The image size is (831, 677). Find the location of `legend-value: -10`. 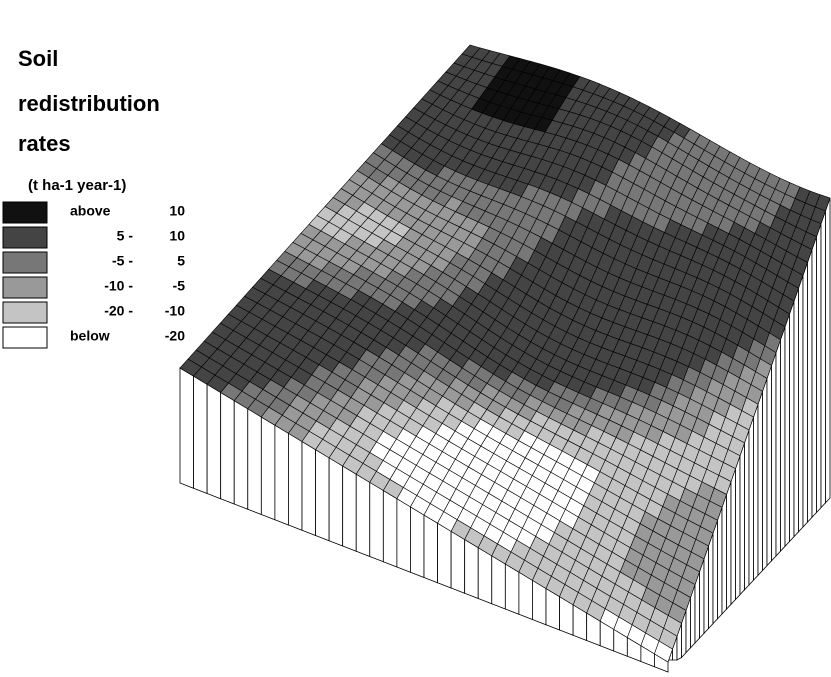

legend-value: -10 is located at coordinates (175, 311).